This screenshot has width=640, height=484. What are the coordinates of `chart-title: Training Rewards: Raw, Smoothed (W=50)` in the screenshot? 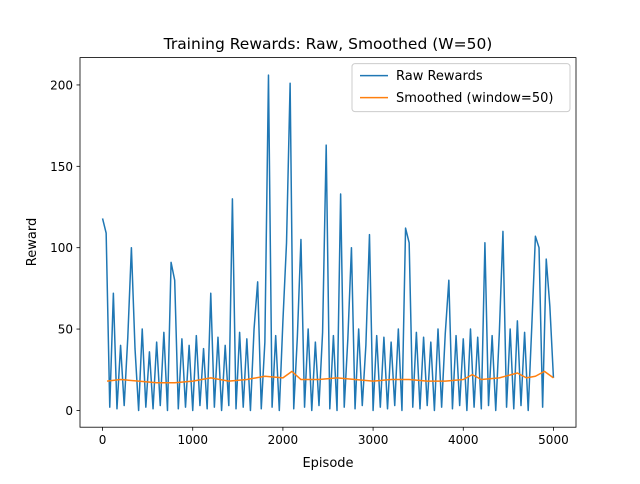 It's located at (328, 44).